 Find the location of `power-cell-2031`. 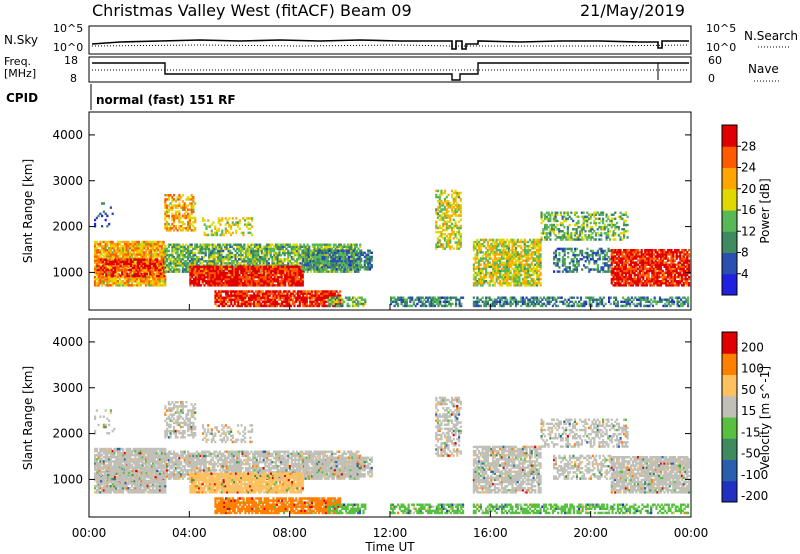

power-cell-2031 is located at coordinates (288, 261).